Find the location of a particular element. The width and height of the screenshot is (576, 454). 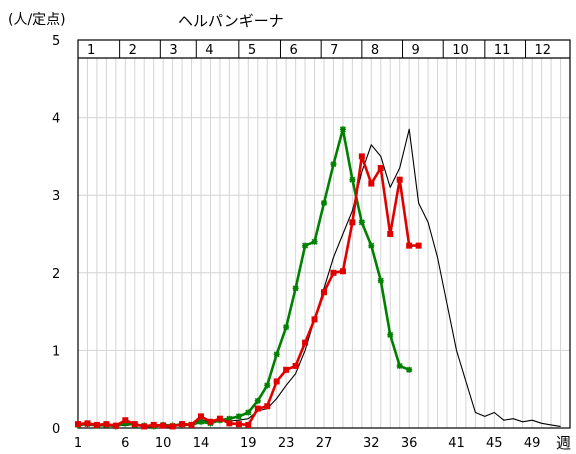

x-tick-label: 19 is located at coordinates (248, 443).